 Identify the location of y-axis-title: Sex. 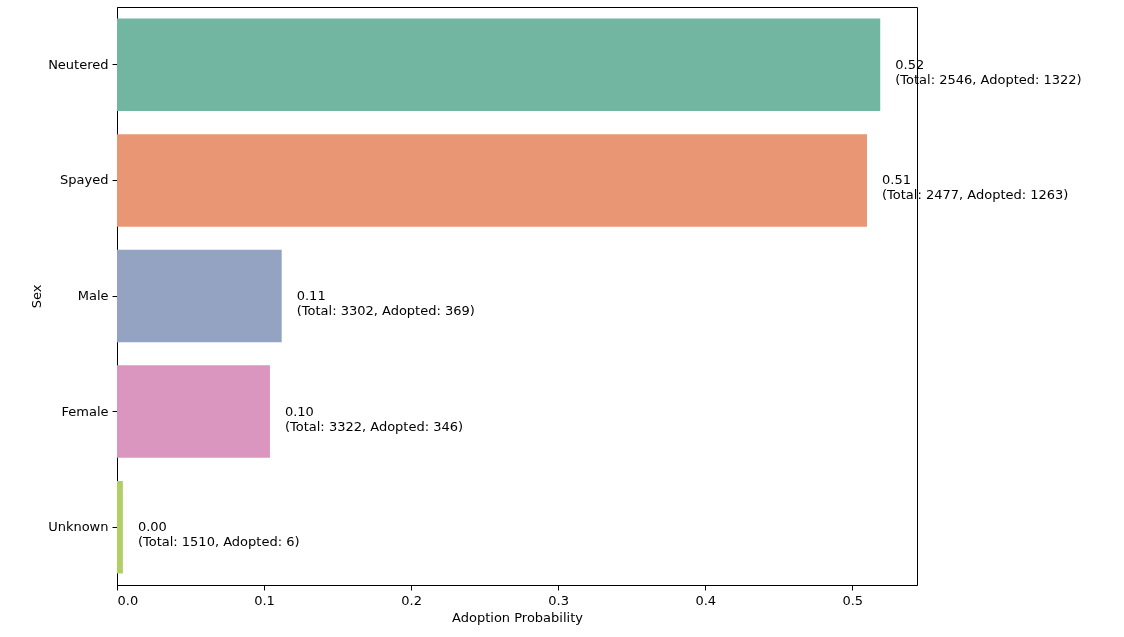
(37, 296).